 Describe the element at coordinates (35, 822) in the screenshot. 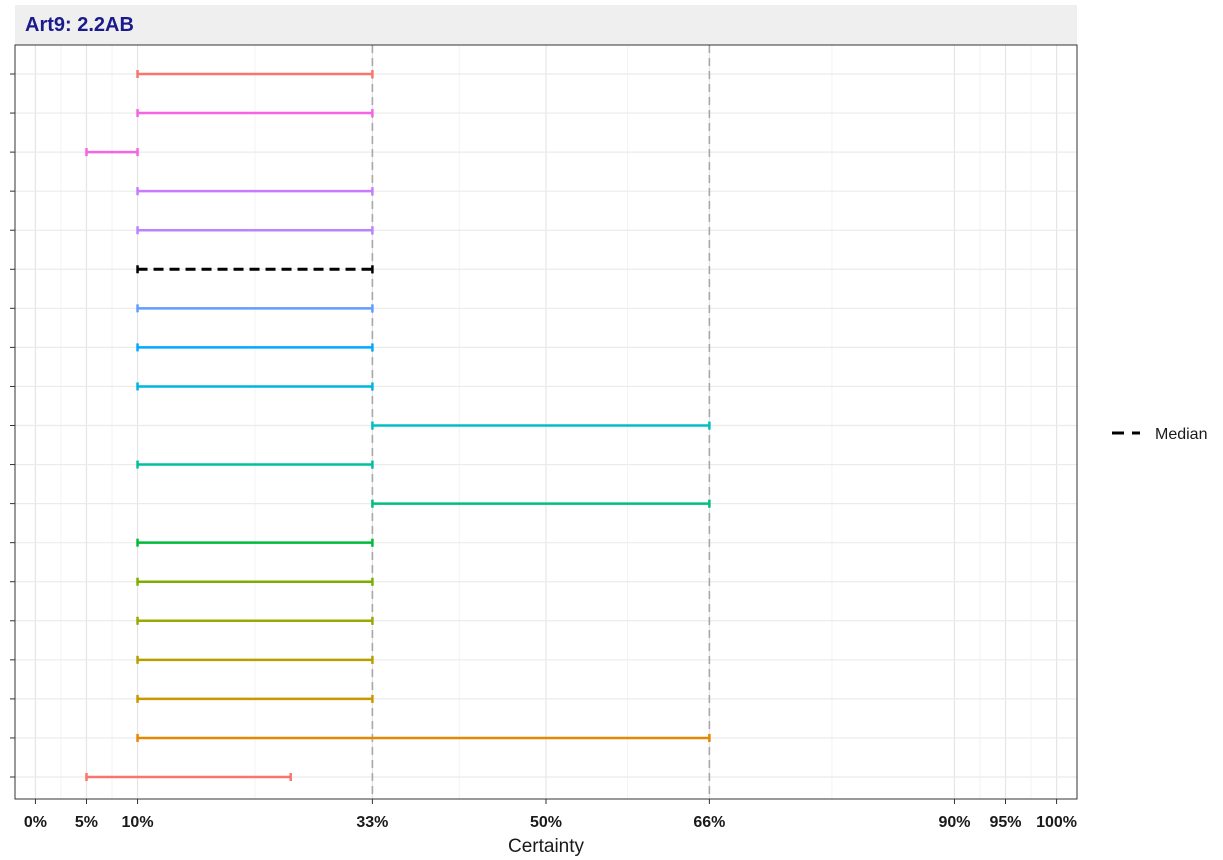

I see `x-tick-label: 0%` at that location.